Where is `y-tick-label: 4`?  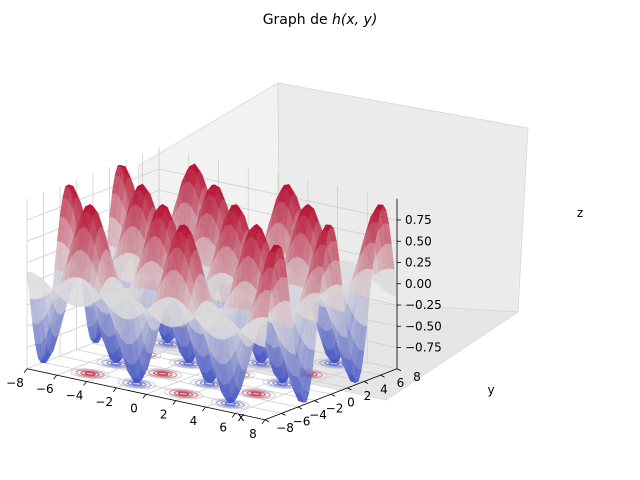 y-tick-label: 4 is located at coordinates (384, 390).